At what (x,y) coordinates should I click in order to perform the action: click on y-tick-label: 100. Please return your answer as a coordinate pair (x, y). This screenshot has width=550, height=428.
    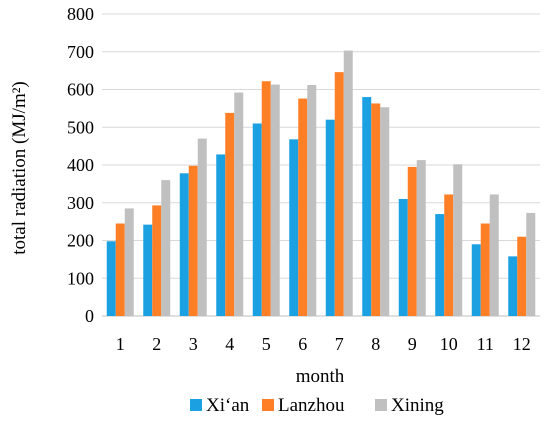
    Looking at the image, I should click on (80, 278).